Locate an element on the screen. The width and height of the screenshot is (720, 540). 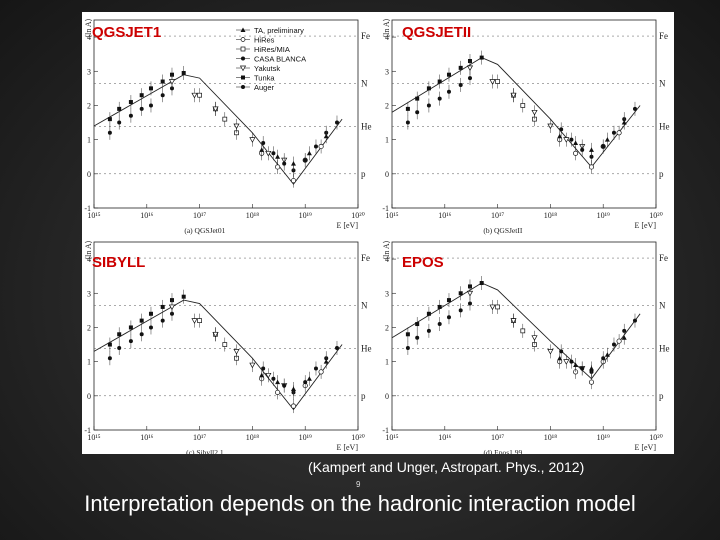
slide-number: 9 is located at coordinates (358, 484).